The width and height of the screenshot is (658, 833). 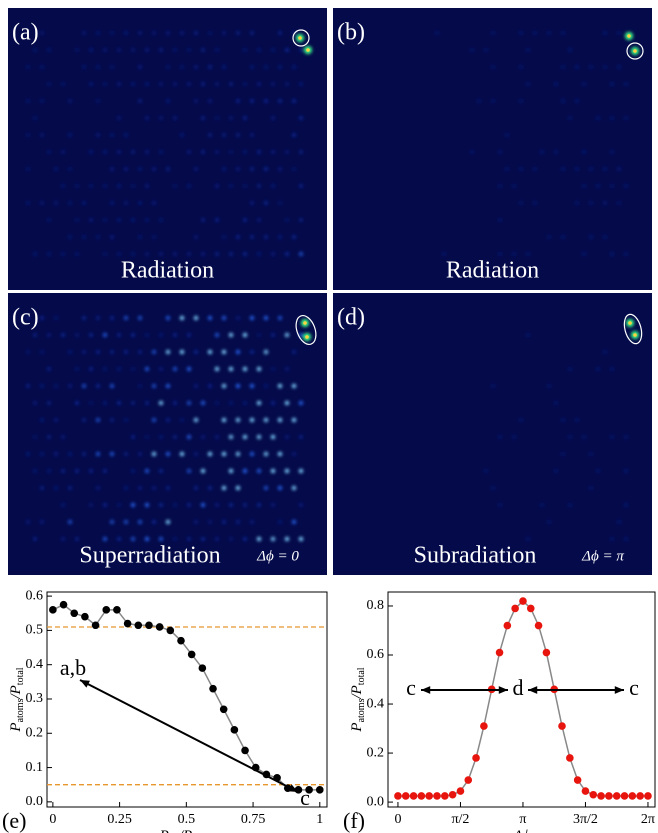 What do you see at coordinates (585, 819) in the screenshot?
I see `x-tick-label: 3π/2` at bounding box center [585, 819].